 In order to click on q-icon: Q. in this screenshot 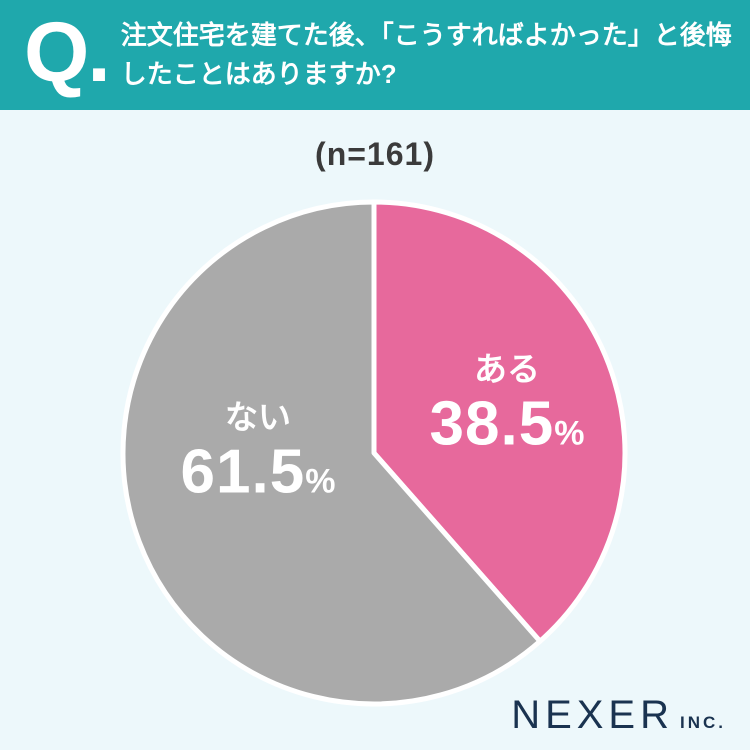, I will do `click(67, 52)`.